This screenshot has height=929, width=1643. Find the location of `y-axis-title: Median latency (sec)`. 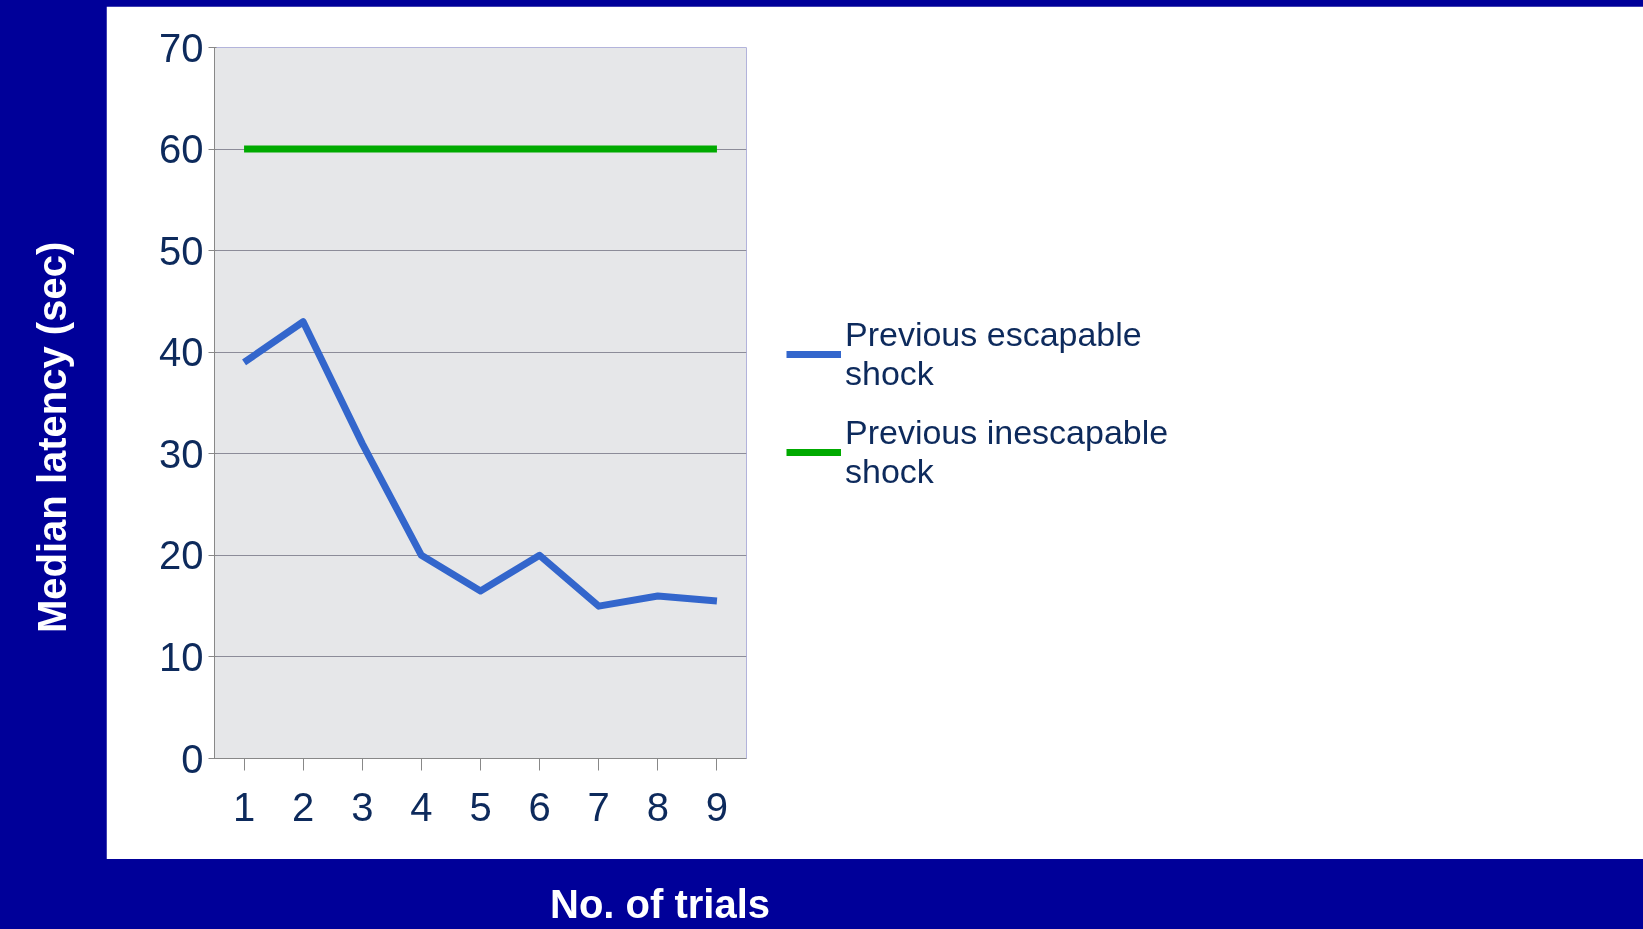

y-axis-title: Median latency (sec) is located at coordinates (52, 437).